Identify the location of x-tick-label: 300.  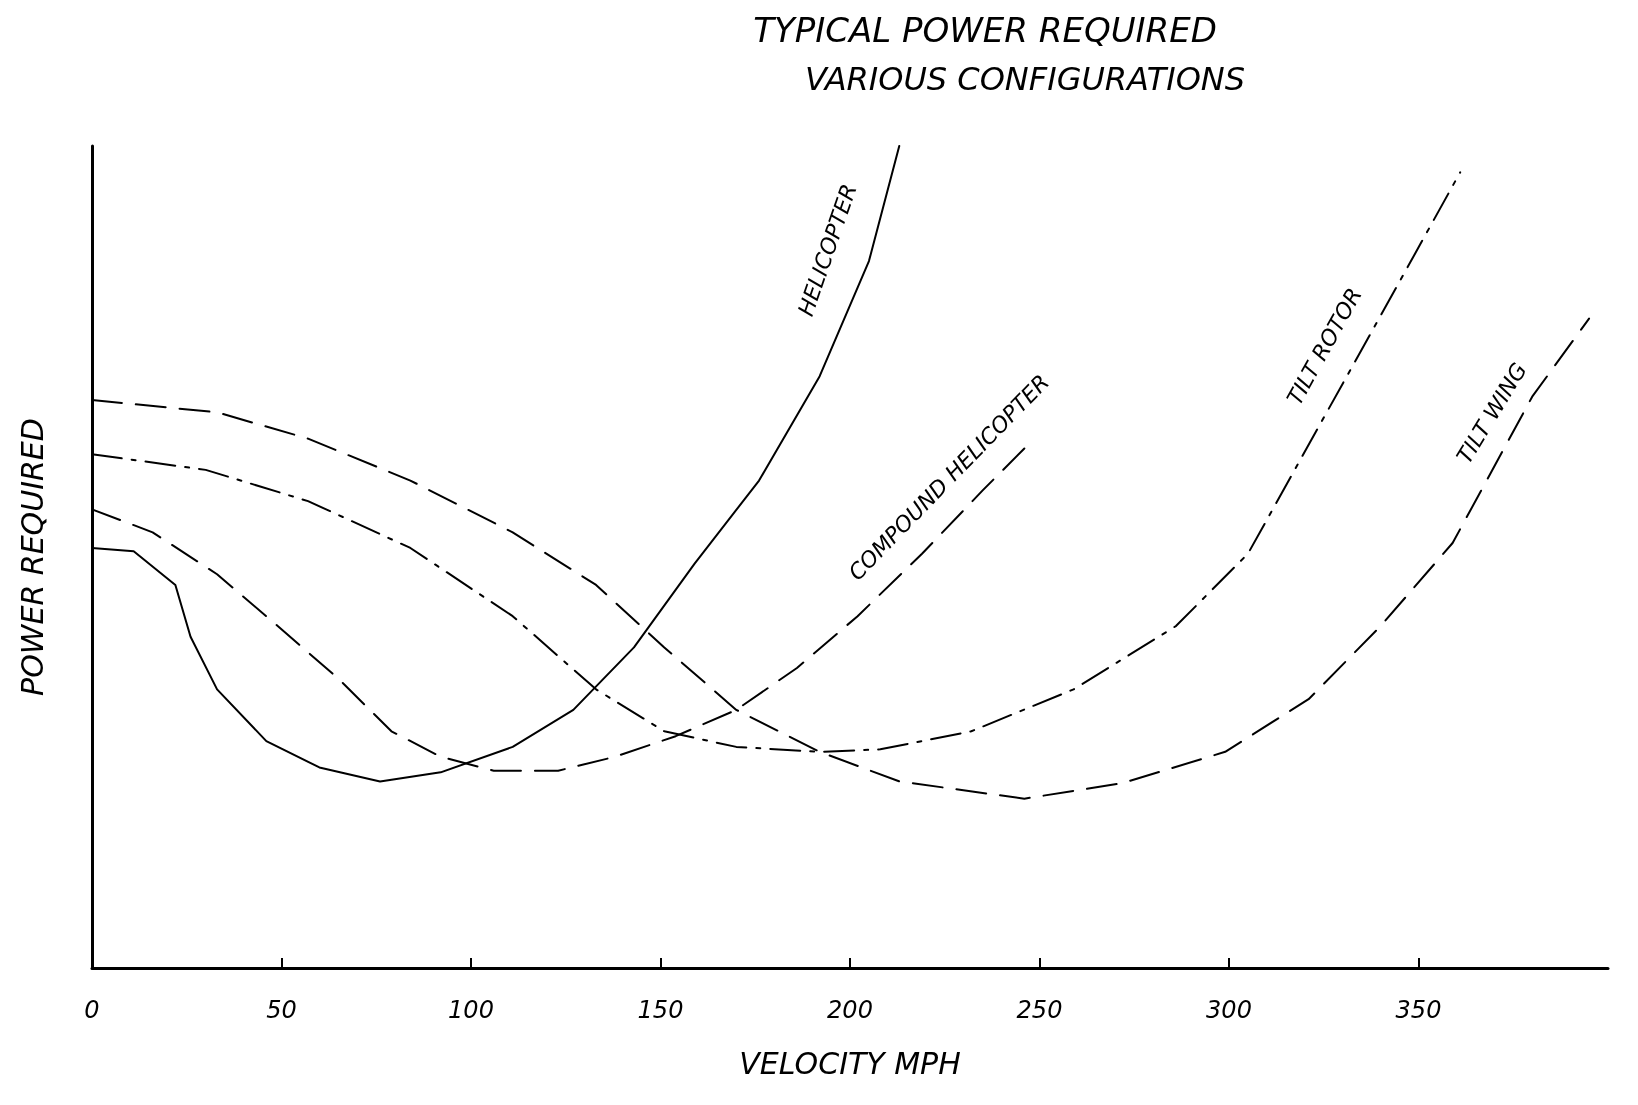
(1229, 1010).